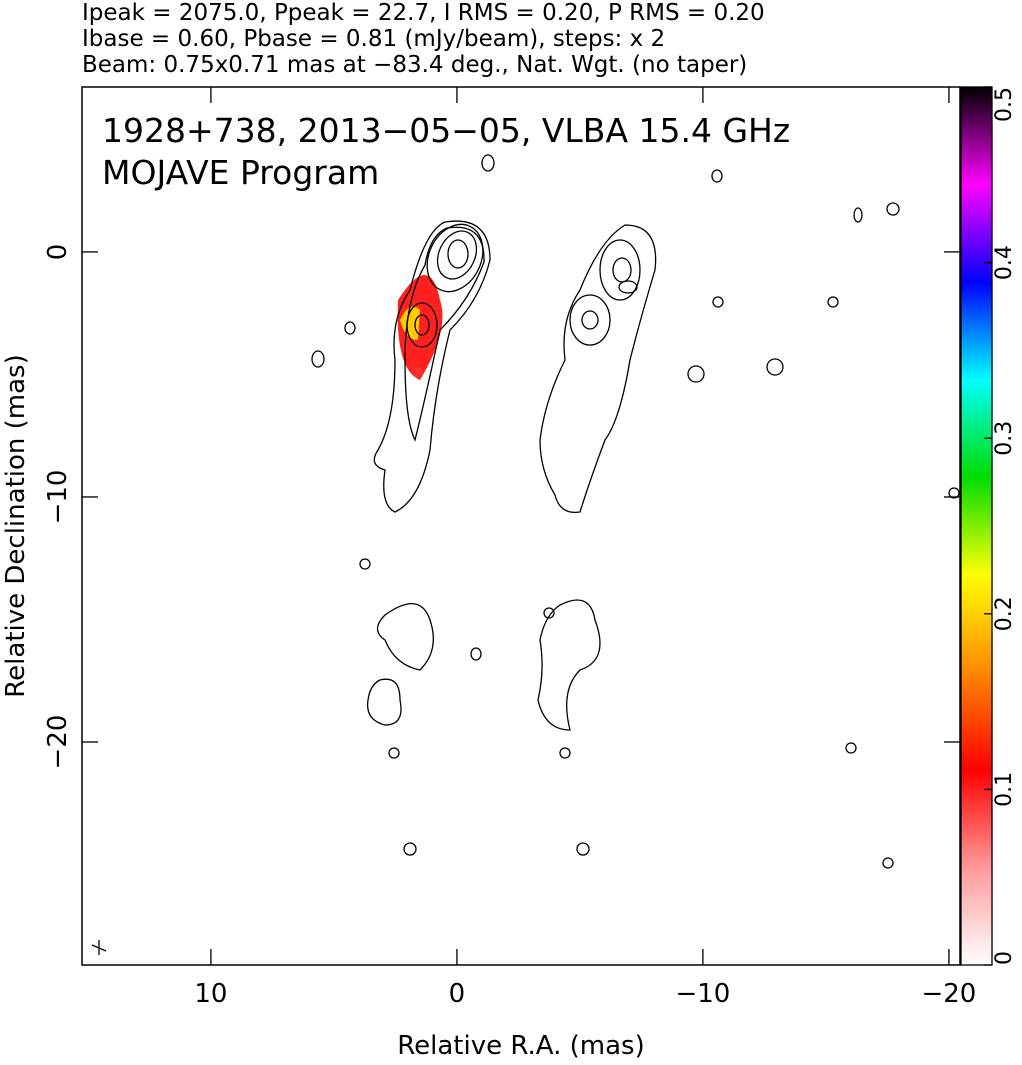 This screenshot has width=1022, height=1065. I want to click on y-tick-label: 0, so click(58, 252).